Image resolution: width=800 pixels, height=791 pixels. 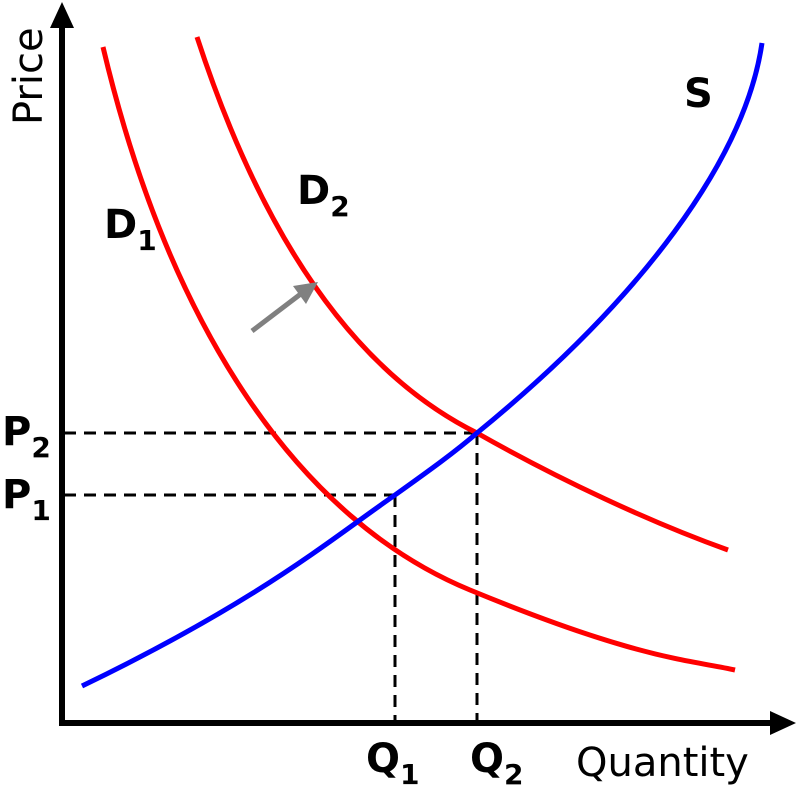 What do you see at coordinates (409, 774) in the screenshot?
I see `q1-subscript: 1` at bounding box center [409, 774].